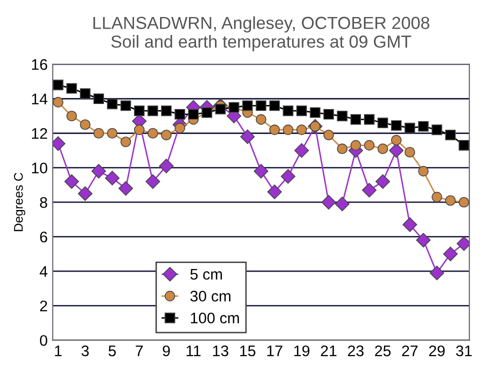  Describe the element at coordinates (40, 168) in the screenshot. I see `y-tick-label: 10` at that location.